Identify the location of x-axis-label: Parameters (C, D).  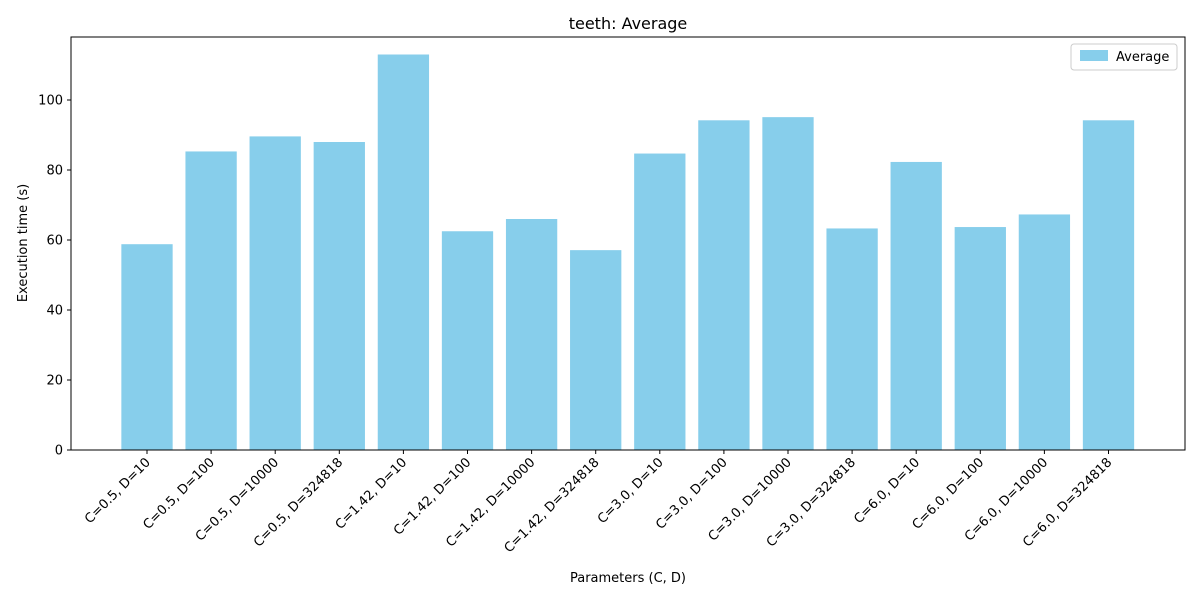
(628, 578).